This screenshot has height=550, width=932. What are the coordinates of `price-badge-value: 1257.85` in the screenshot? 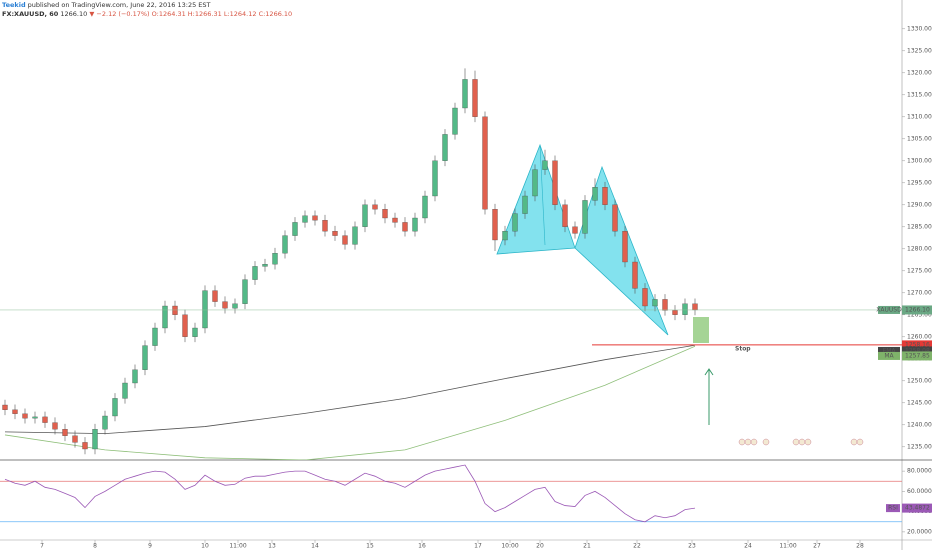 It's located at (917, 355).